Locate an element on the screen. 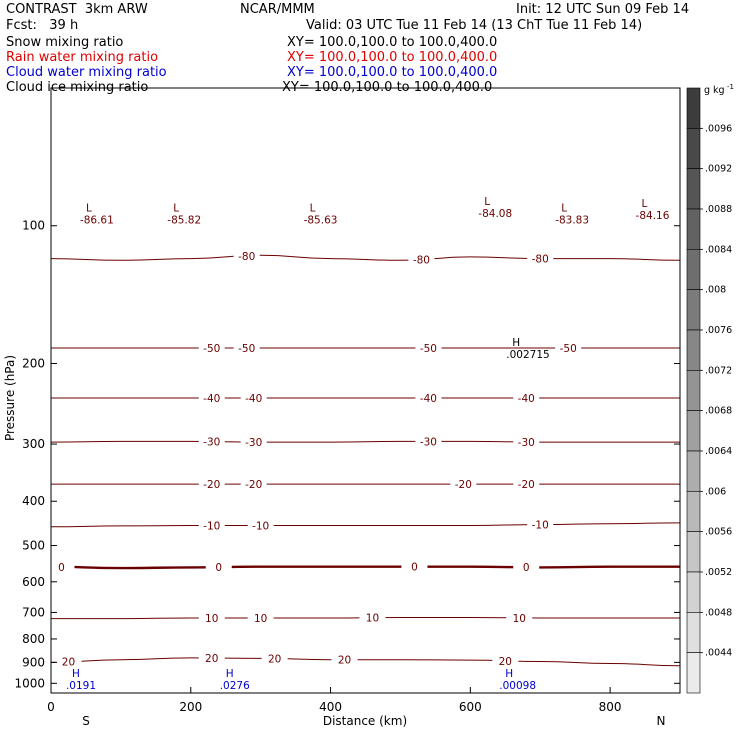 The image size is (740, 740). y-axis-title: Pressure (hPa) is located at coordinates (10, 398).